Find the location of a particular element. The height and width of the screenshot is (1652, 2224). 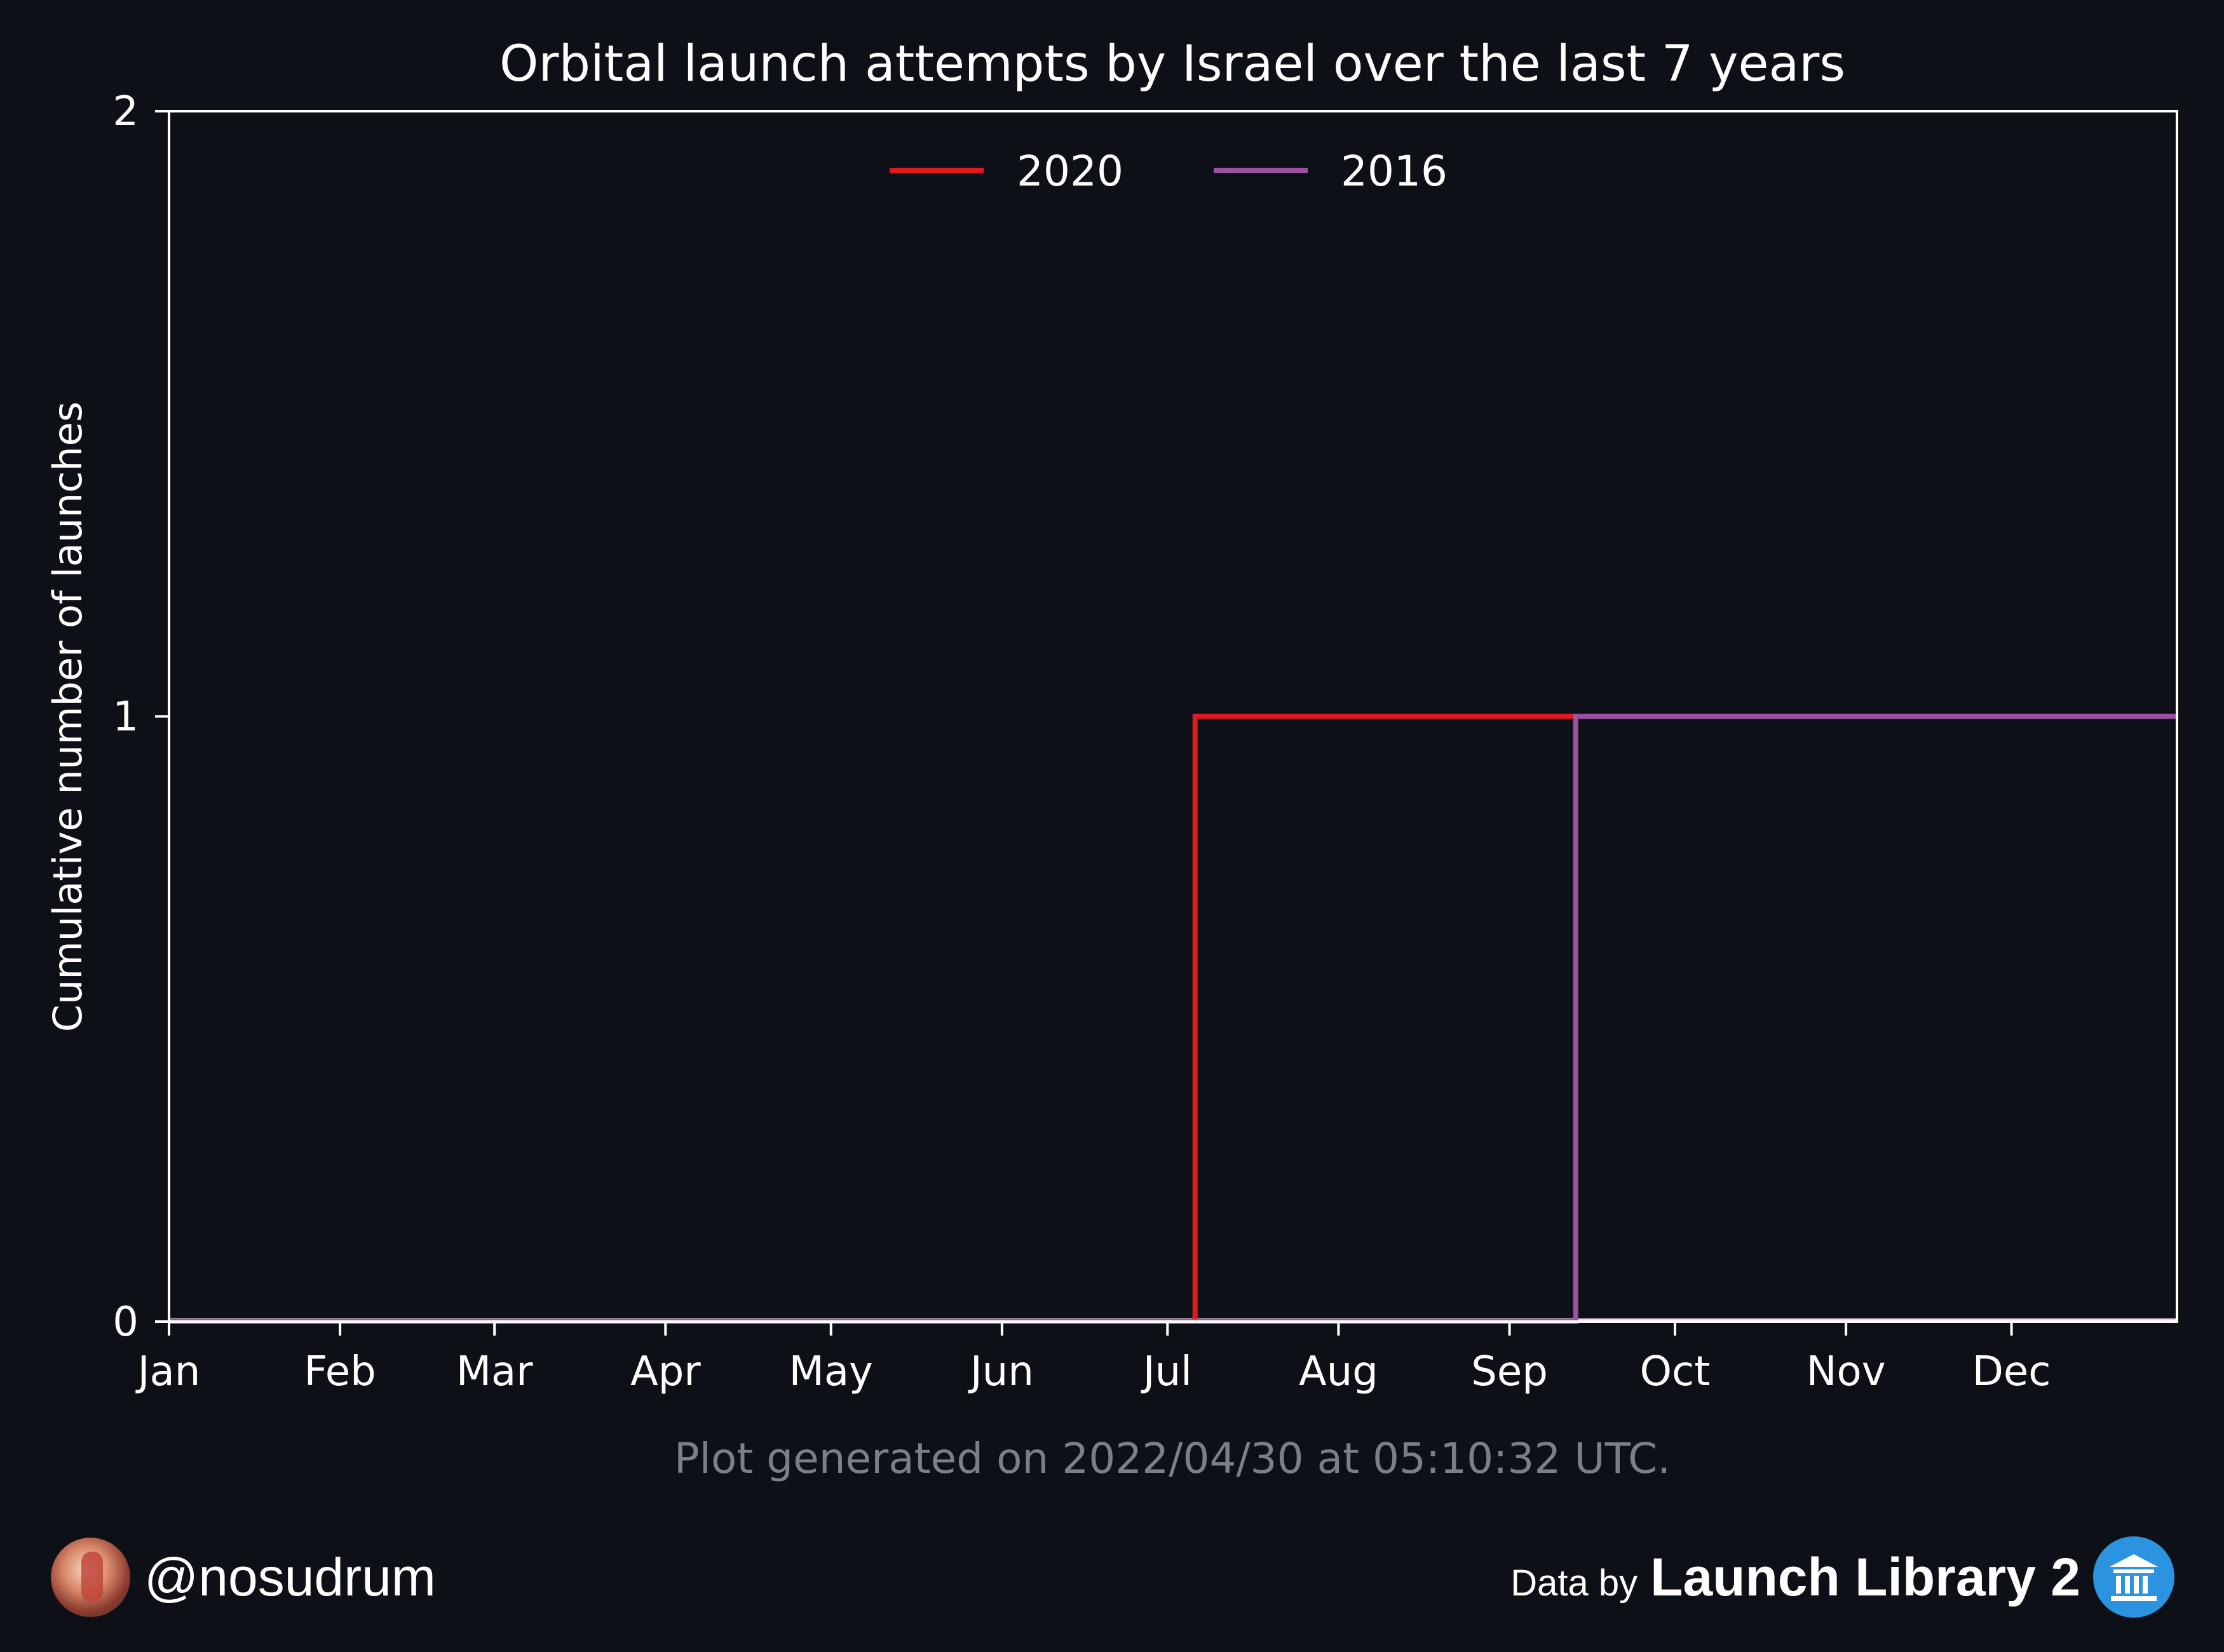

avatar is located at coordinates (90, 1578).